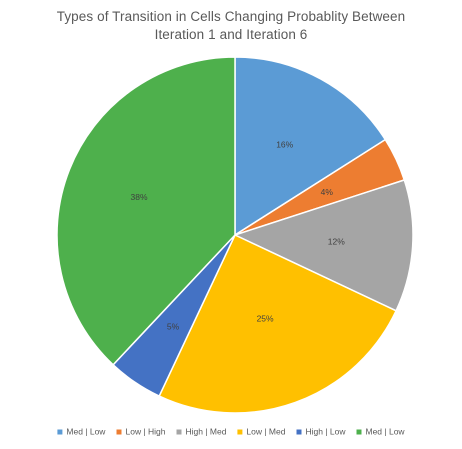 The image size is (462, 449). What do you see at coordinates (327, 192) in the screenshot?
I see `data-label-2: 4%` at bounding box center [327, 192].